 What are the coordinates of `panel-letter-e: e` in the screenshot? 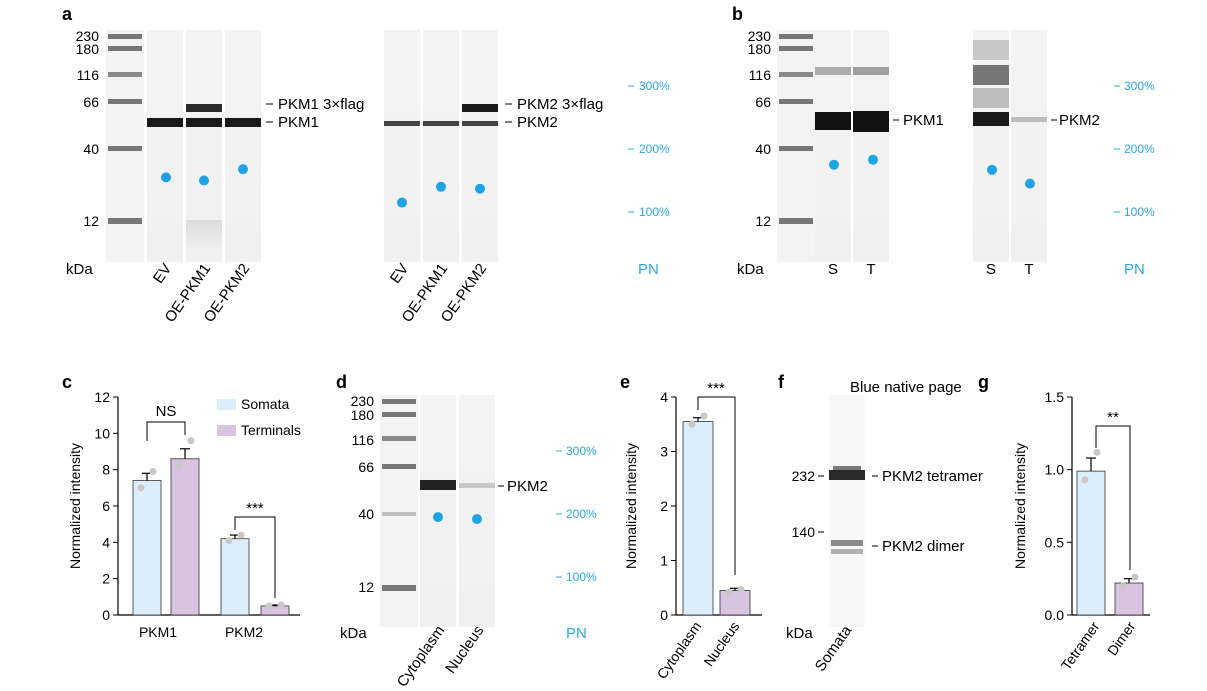 It's located at (625, 382).